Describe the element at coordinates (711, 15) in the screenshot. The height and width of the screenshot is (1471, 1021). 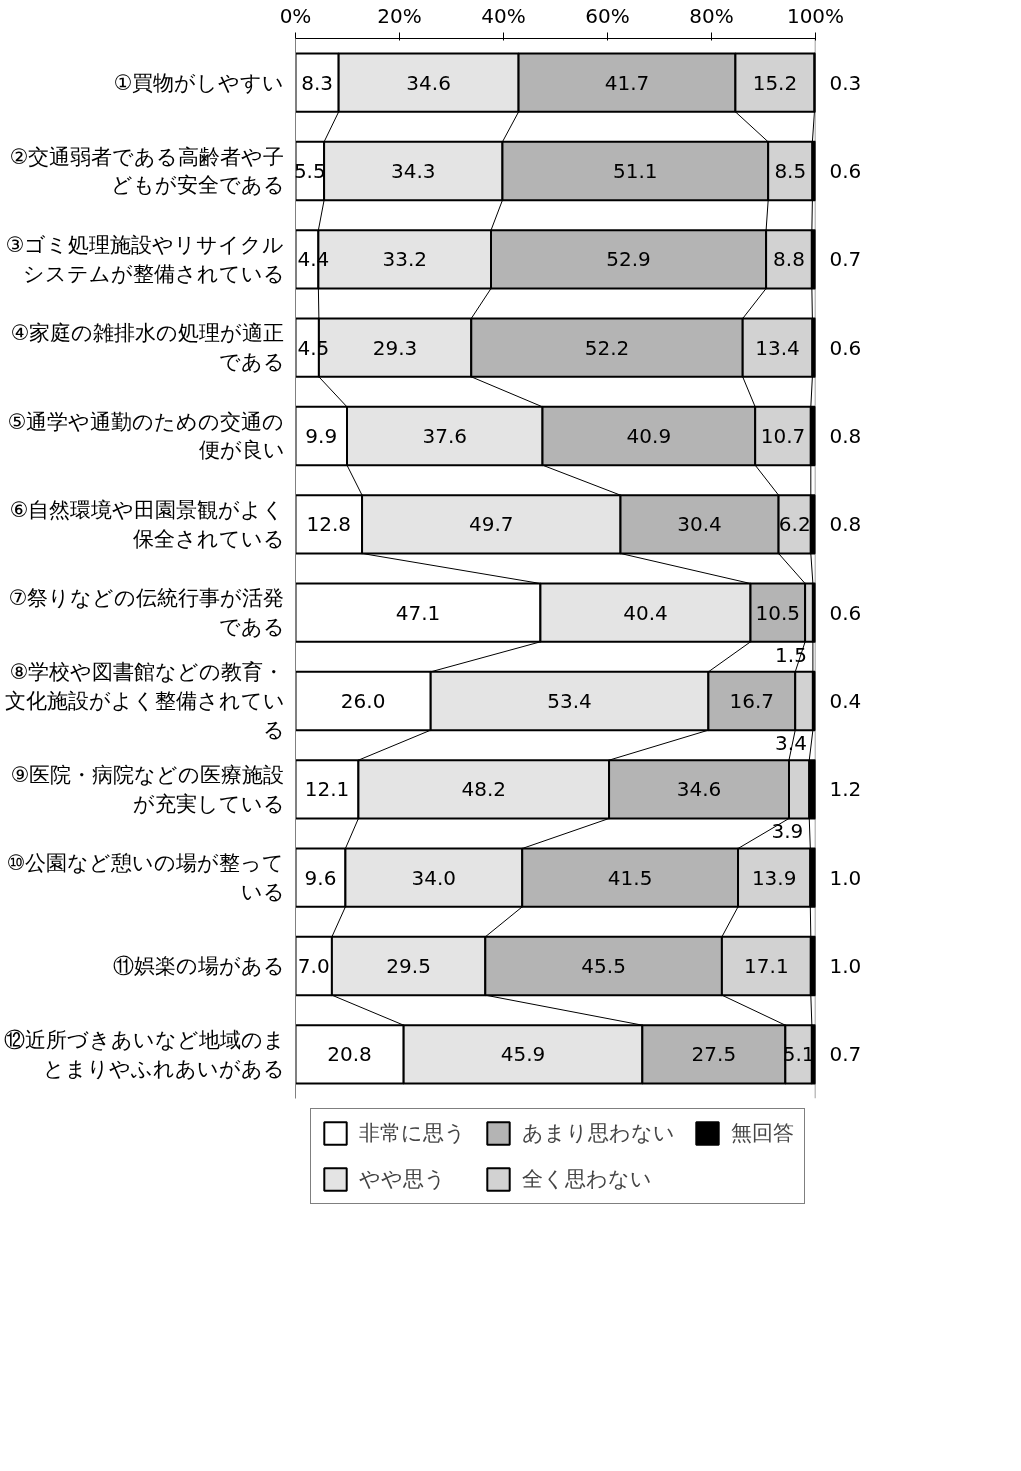
I see `x-tick-label: 80%` at that location.